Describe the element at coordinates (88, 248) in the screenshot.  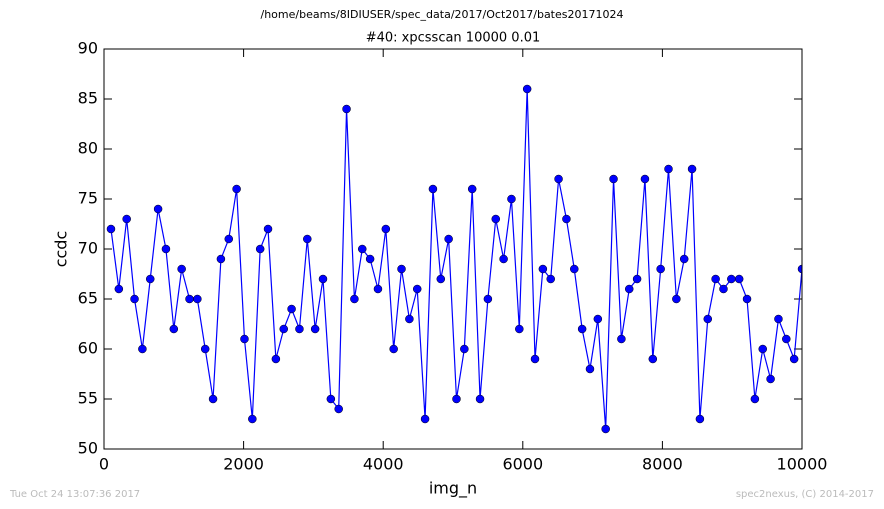
I see `y-tick-label: 70` at that location.